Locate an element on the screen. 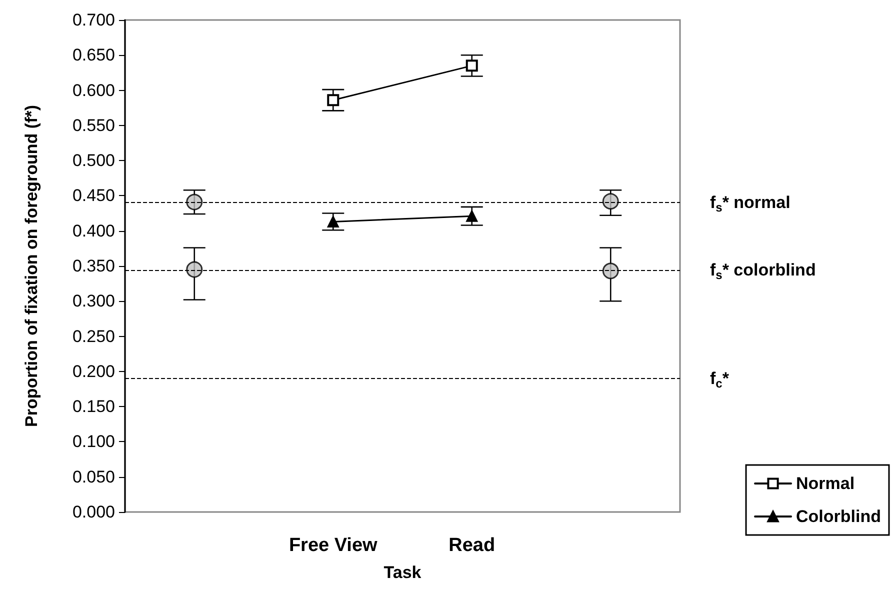 The image size is (893, 595). legend-label: Colorblind is located at coordinates (838, 516).